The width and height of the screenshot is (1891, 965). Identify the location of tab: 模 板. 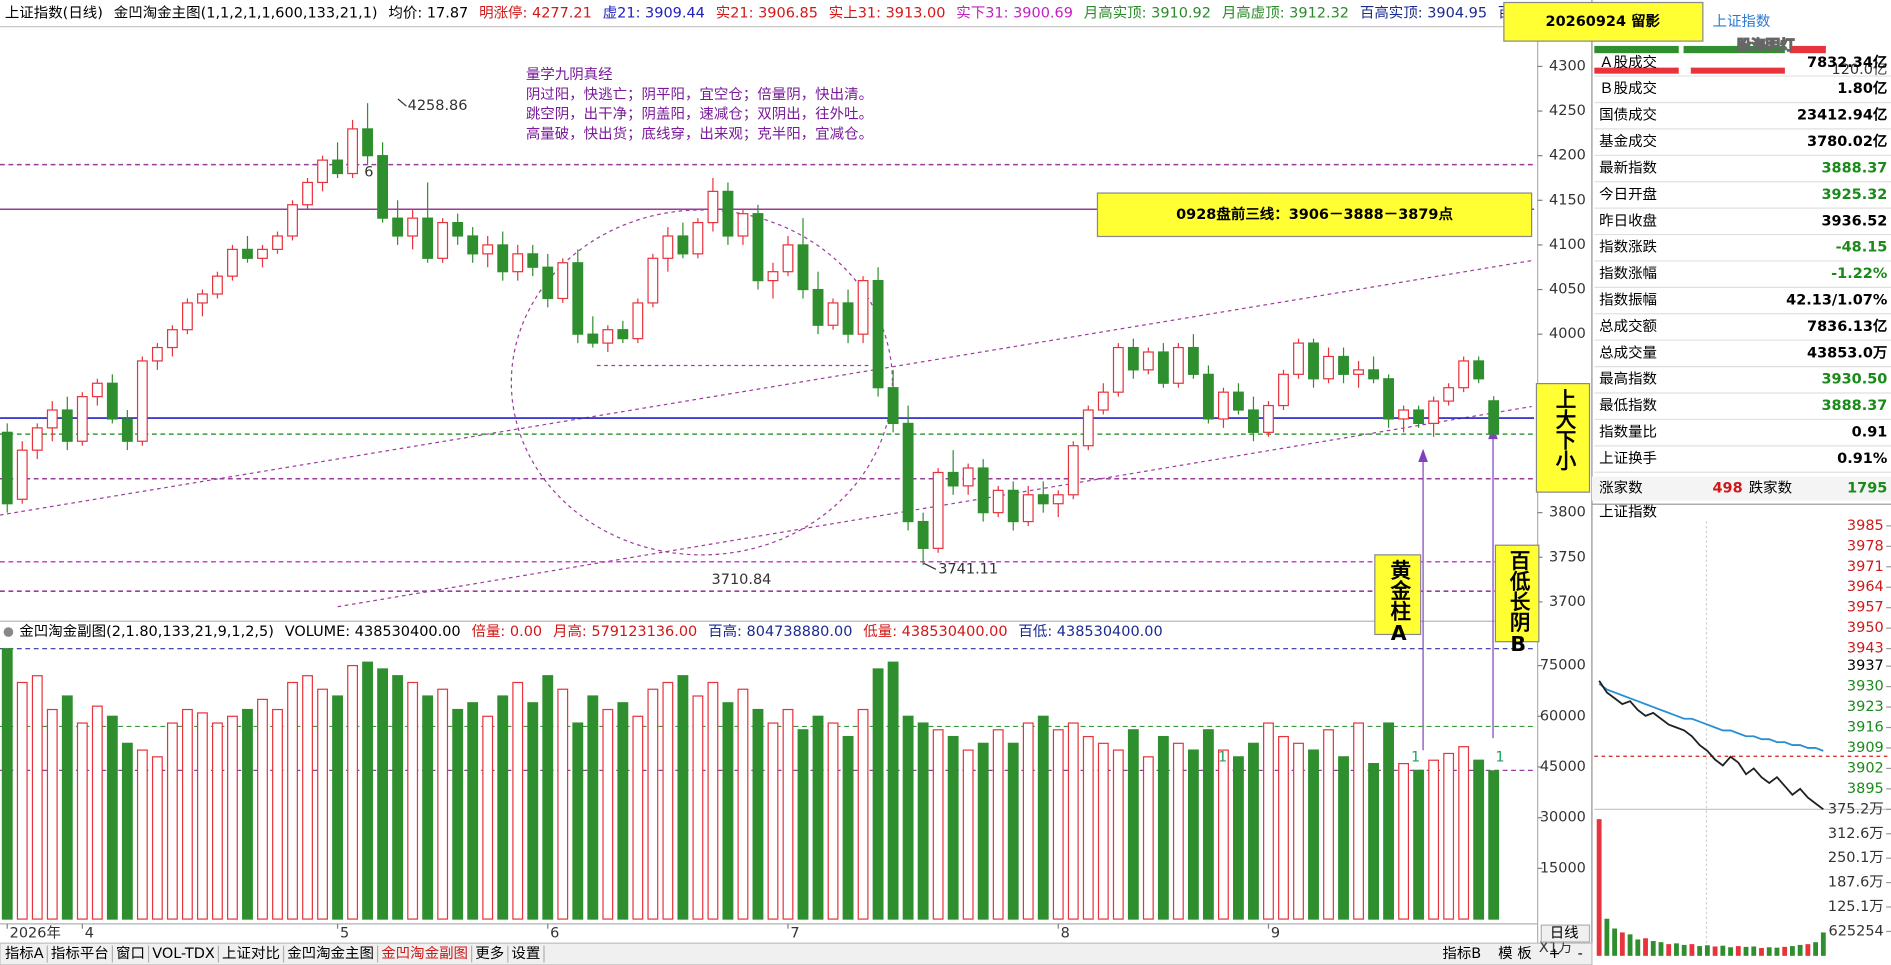
(1515, 953).